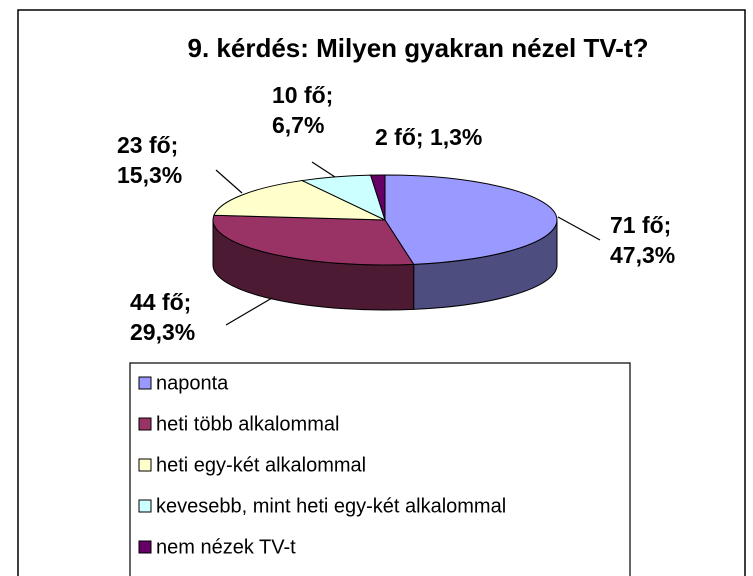 The image size is (753, 576). What do you see at coordinates (163, 317) in the screenshot?
I see `data-label: 44 fő; 29,3%` at bounding box center [163, 317].